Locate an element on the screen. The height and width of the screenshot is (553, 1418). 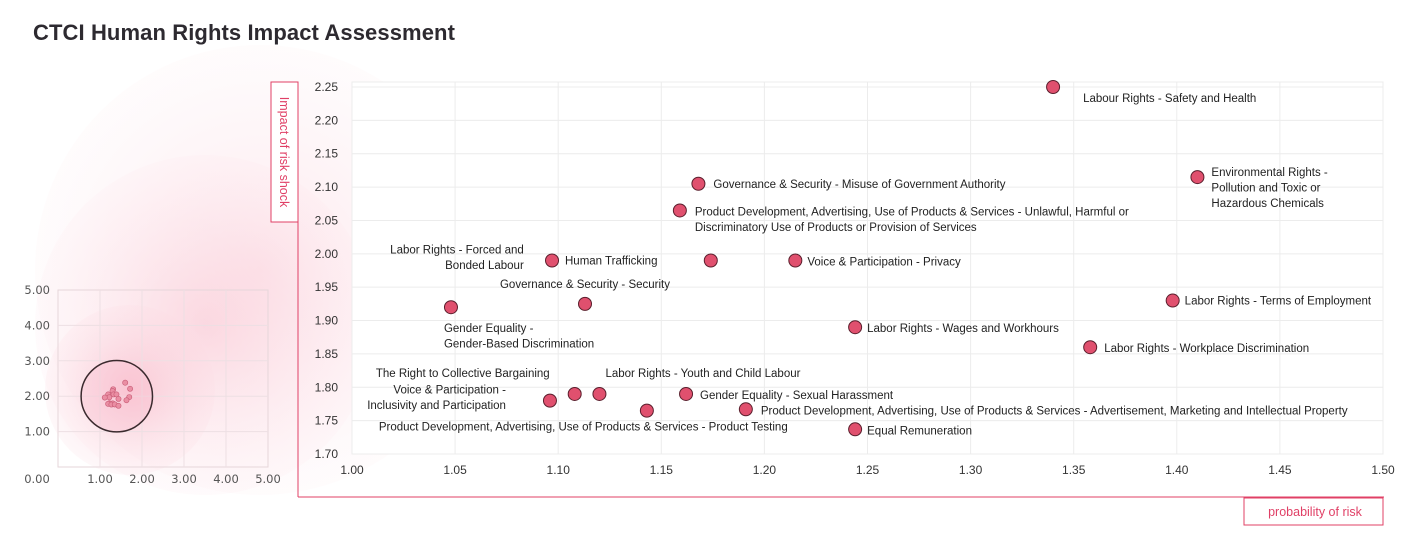
point-label: Labor Rights - Wages and Workhours is located at coordinates (963, 329).